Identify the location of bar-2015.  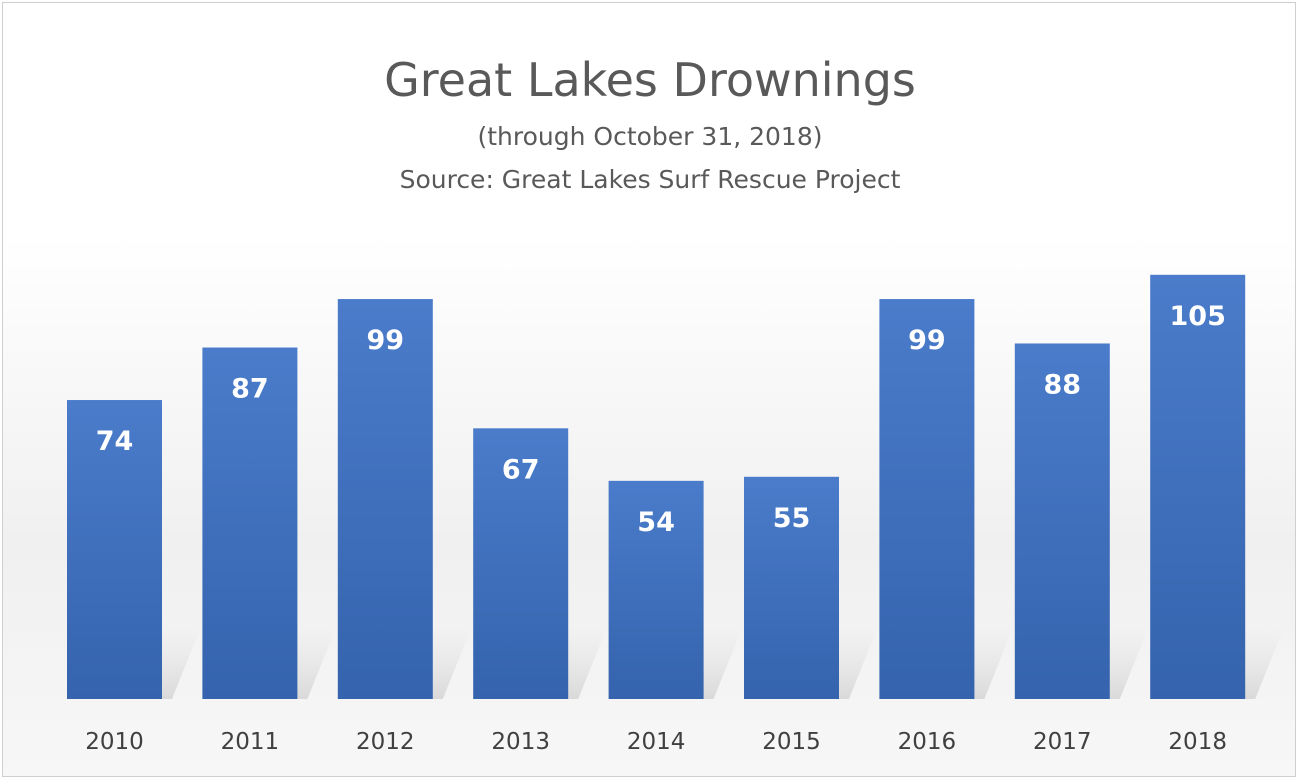
(791, 587).